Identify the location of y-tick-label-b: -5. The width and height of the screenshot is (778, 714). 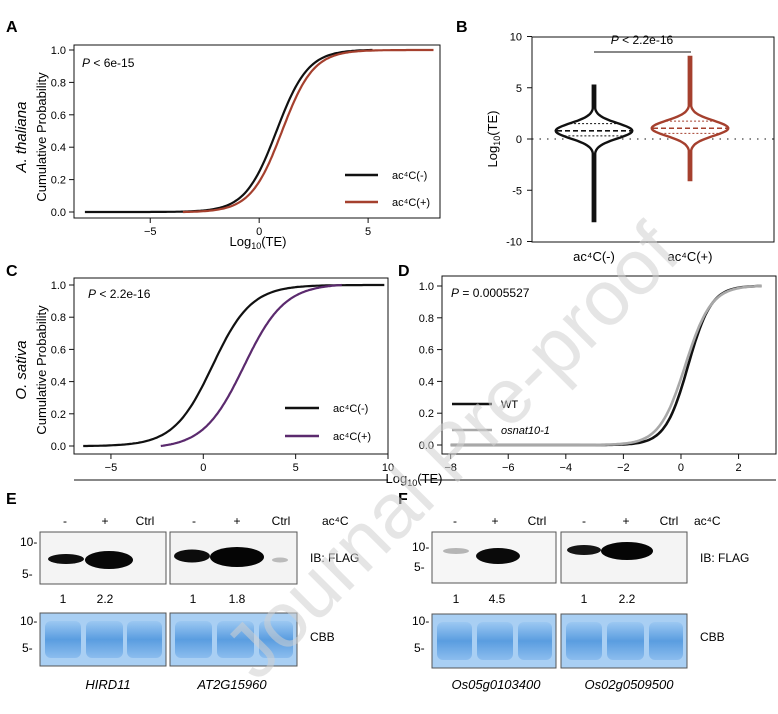
(517, 191).